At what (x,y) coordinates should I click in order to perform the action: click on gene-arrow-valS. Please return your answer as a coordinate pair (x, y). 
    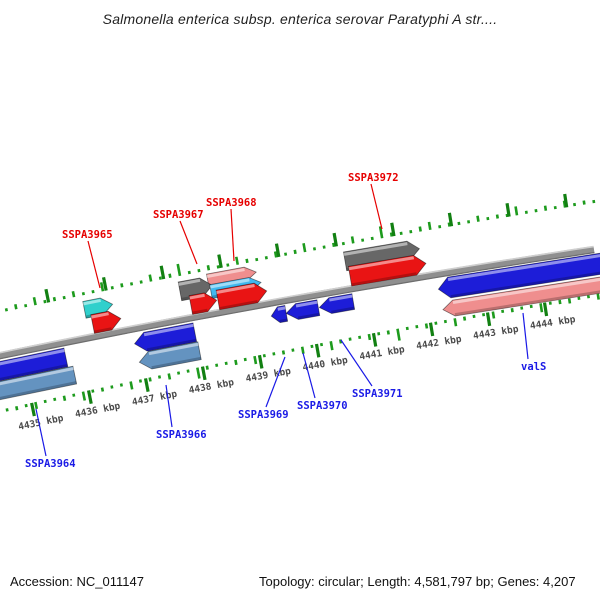
    Looking at the image, I should click on (518, 275).